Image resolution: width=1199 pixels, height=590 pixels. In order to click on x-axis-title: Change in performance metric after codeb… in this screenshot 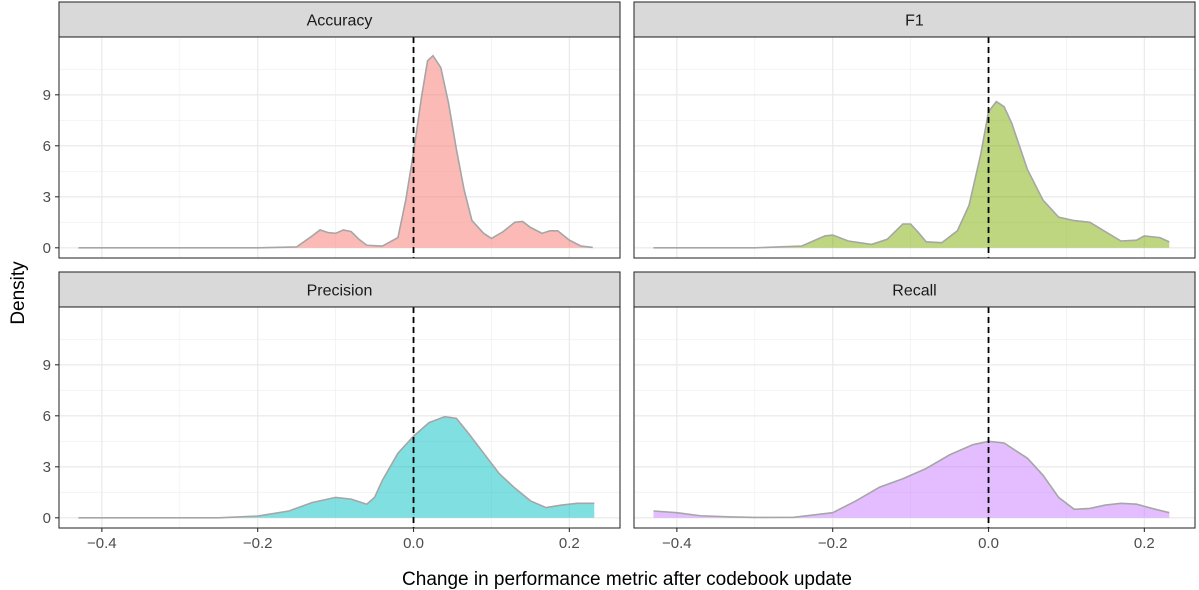, I will do `click(627, 579)`.